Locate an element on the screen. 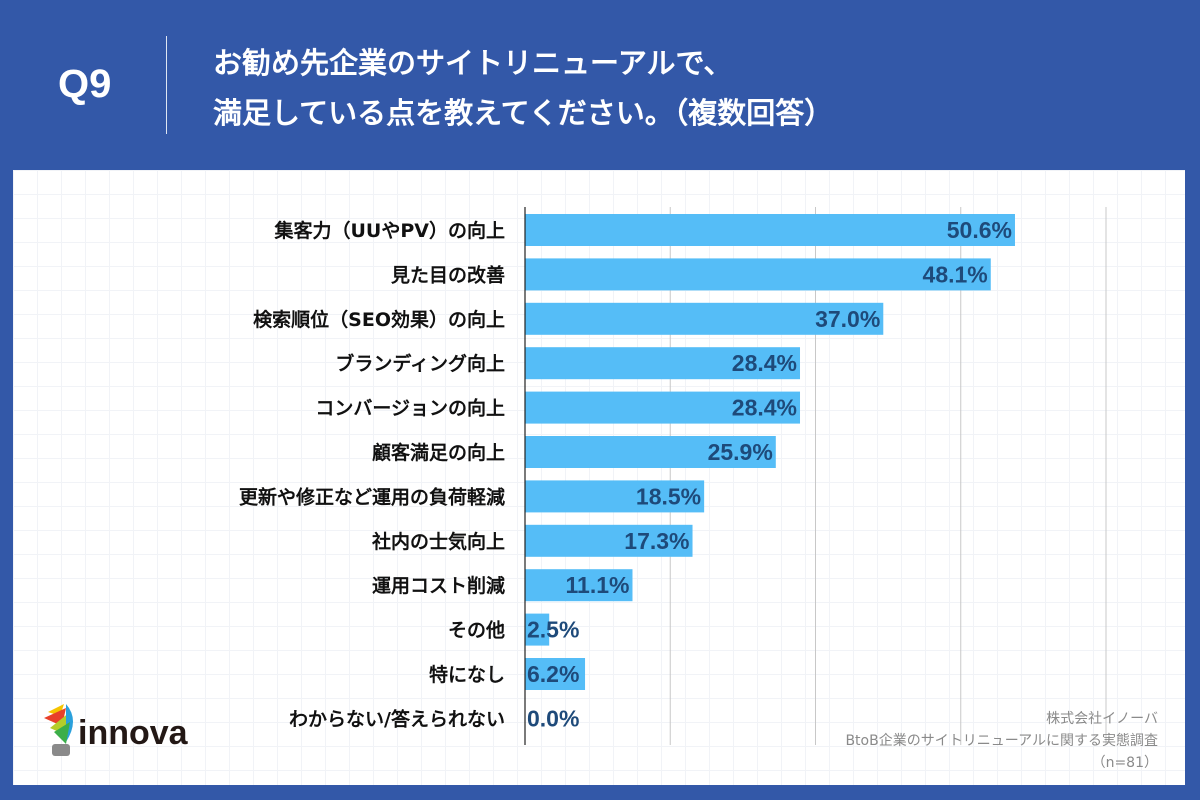  source-note: 株式会社イノーバ BtoB企業のサイトリニューアルに関する実態調査 （n=81） is located at coordinates (1001, 741).